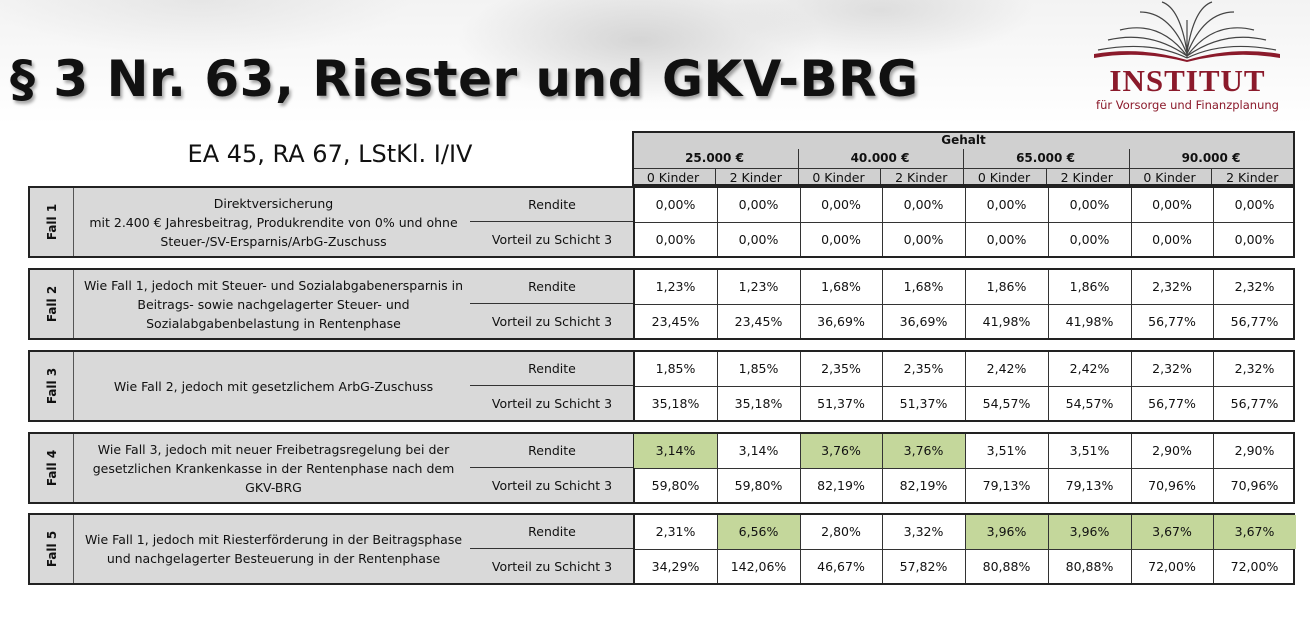  Describe the element at coordinates (52, 549) in the screenshot. I see `case-tag: Fall 5` at that location.